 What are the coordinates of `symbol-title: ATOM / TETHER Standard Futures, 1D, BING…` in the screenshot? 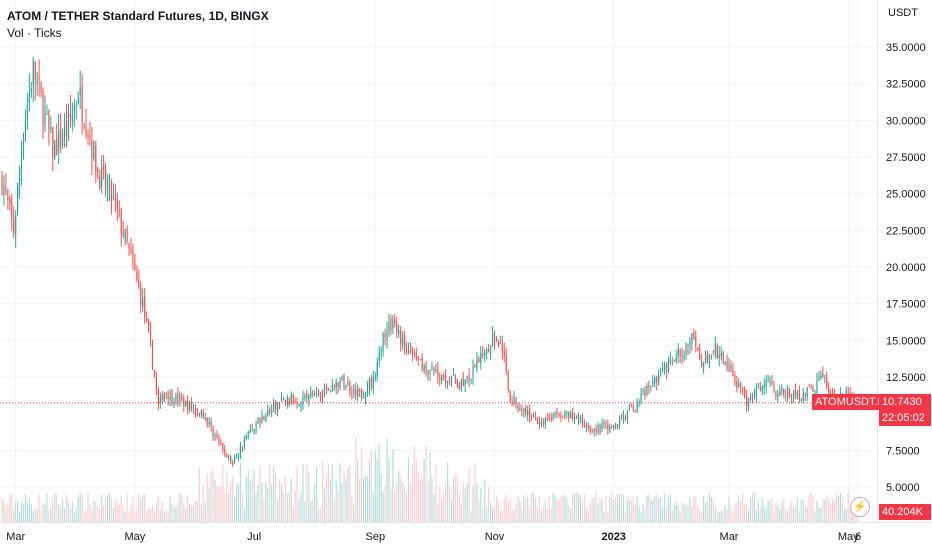 It's located at (138, 16).